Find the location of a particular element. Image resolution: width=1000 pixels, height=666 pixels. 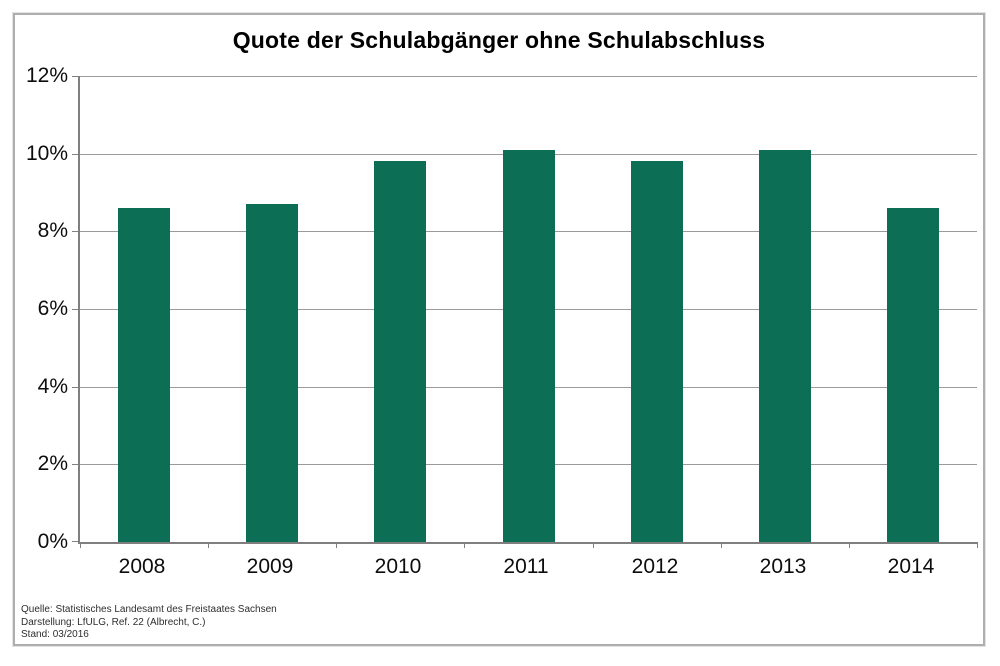

x-axis-label-2011: 2011 is located at coordinates (526, 566).